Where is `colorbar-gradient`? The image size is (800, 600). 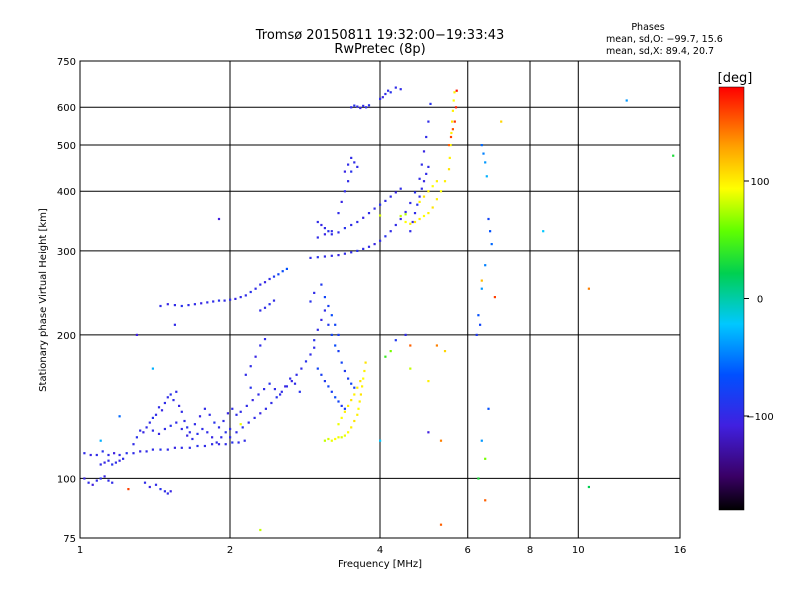 colorbar-gradient is located at coordinates (731, 298).